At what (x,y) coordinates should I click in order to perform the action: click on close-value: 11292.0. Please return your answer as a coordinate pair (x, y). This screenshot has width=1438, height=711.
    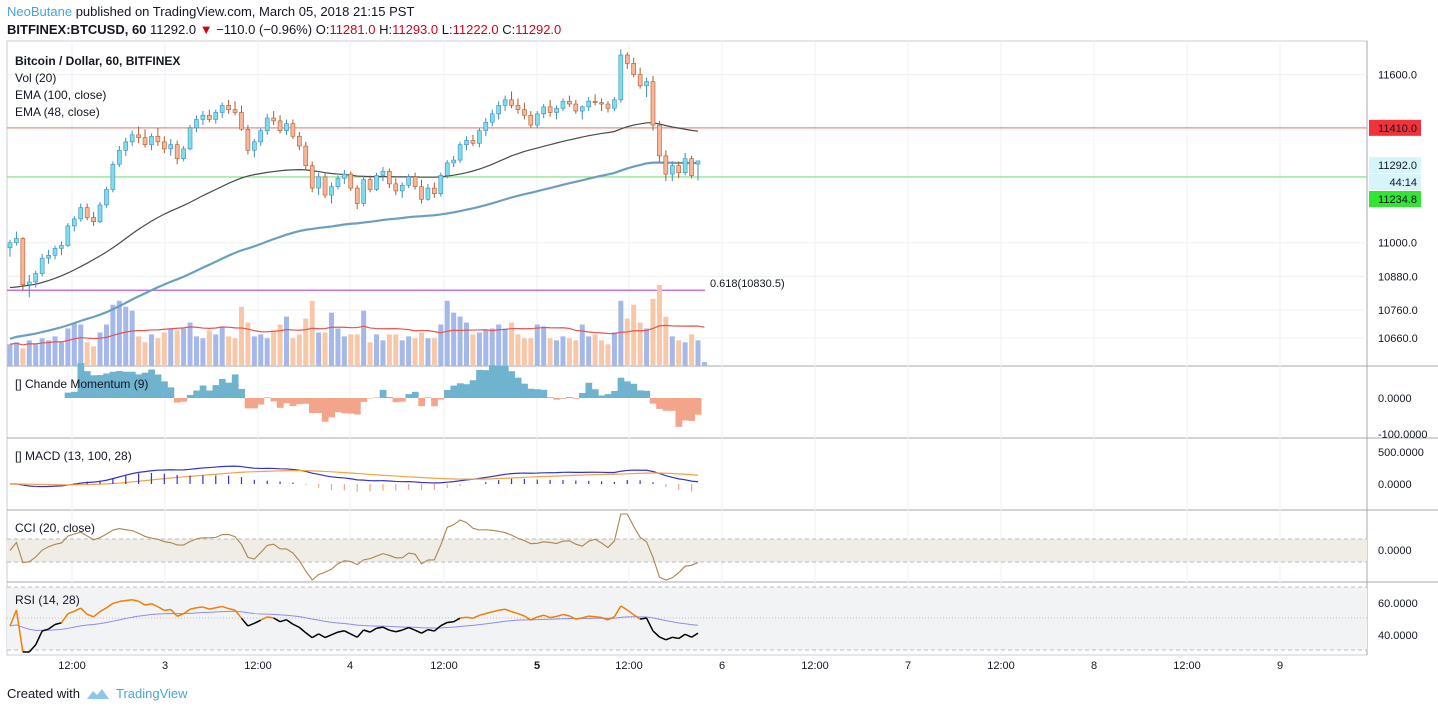
    Looking at the image, I should click on (538, 29).